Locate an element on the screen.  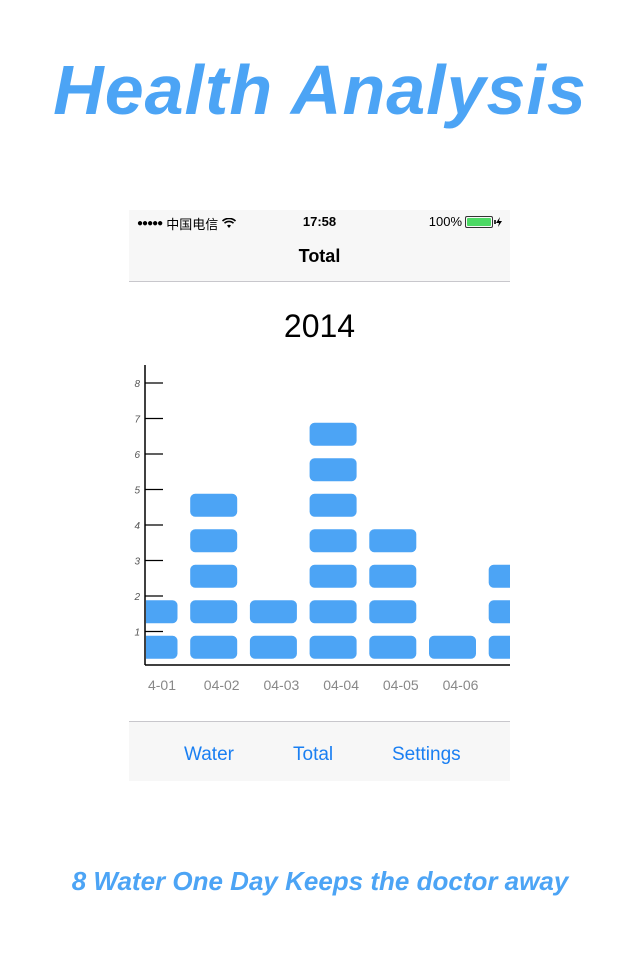
y-tick-label: 4 is located at coordinates (137, 526).